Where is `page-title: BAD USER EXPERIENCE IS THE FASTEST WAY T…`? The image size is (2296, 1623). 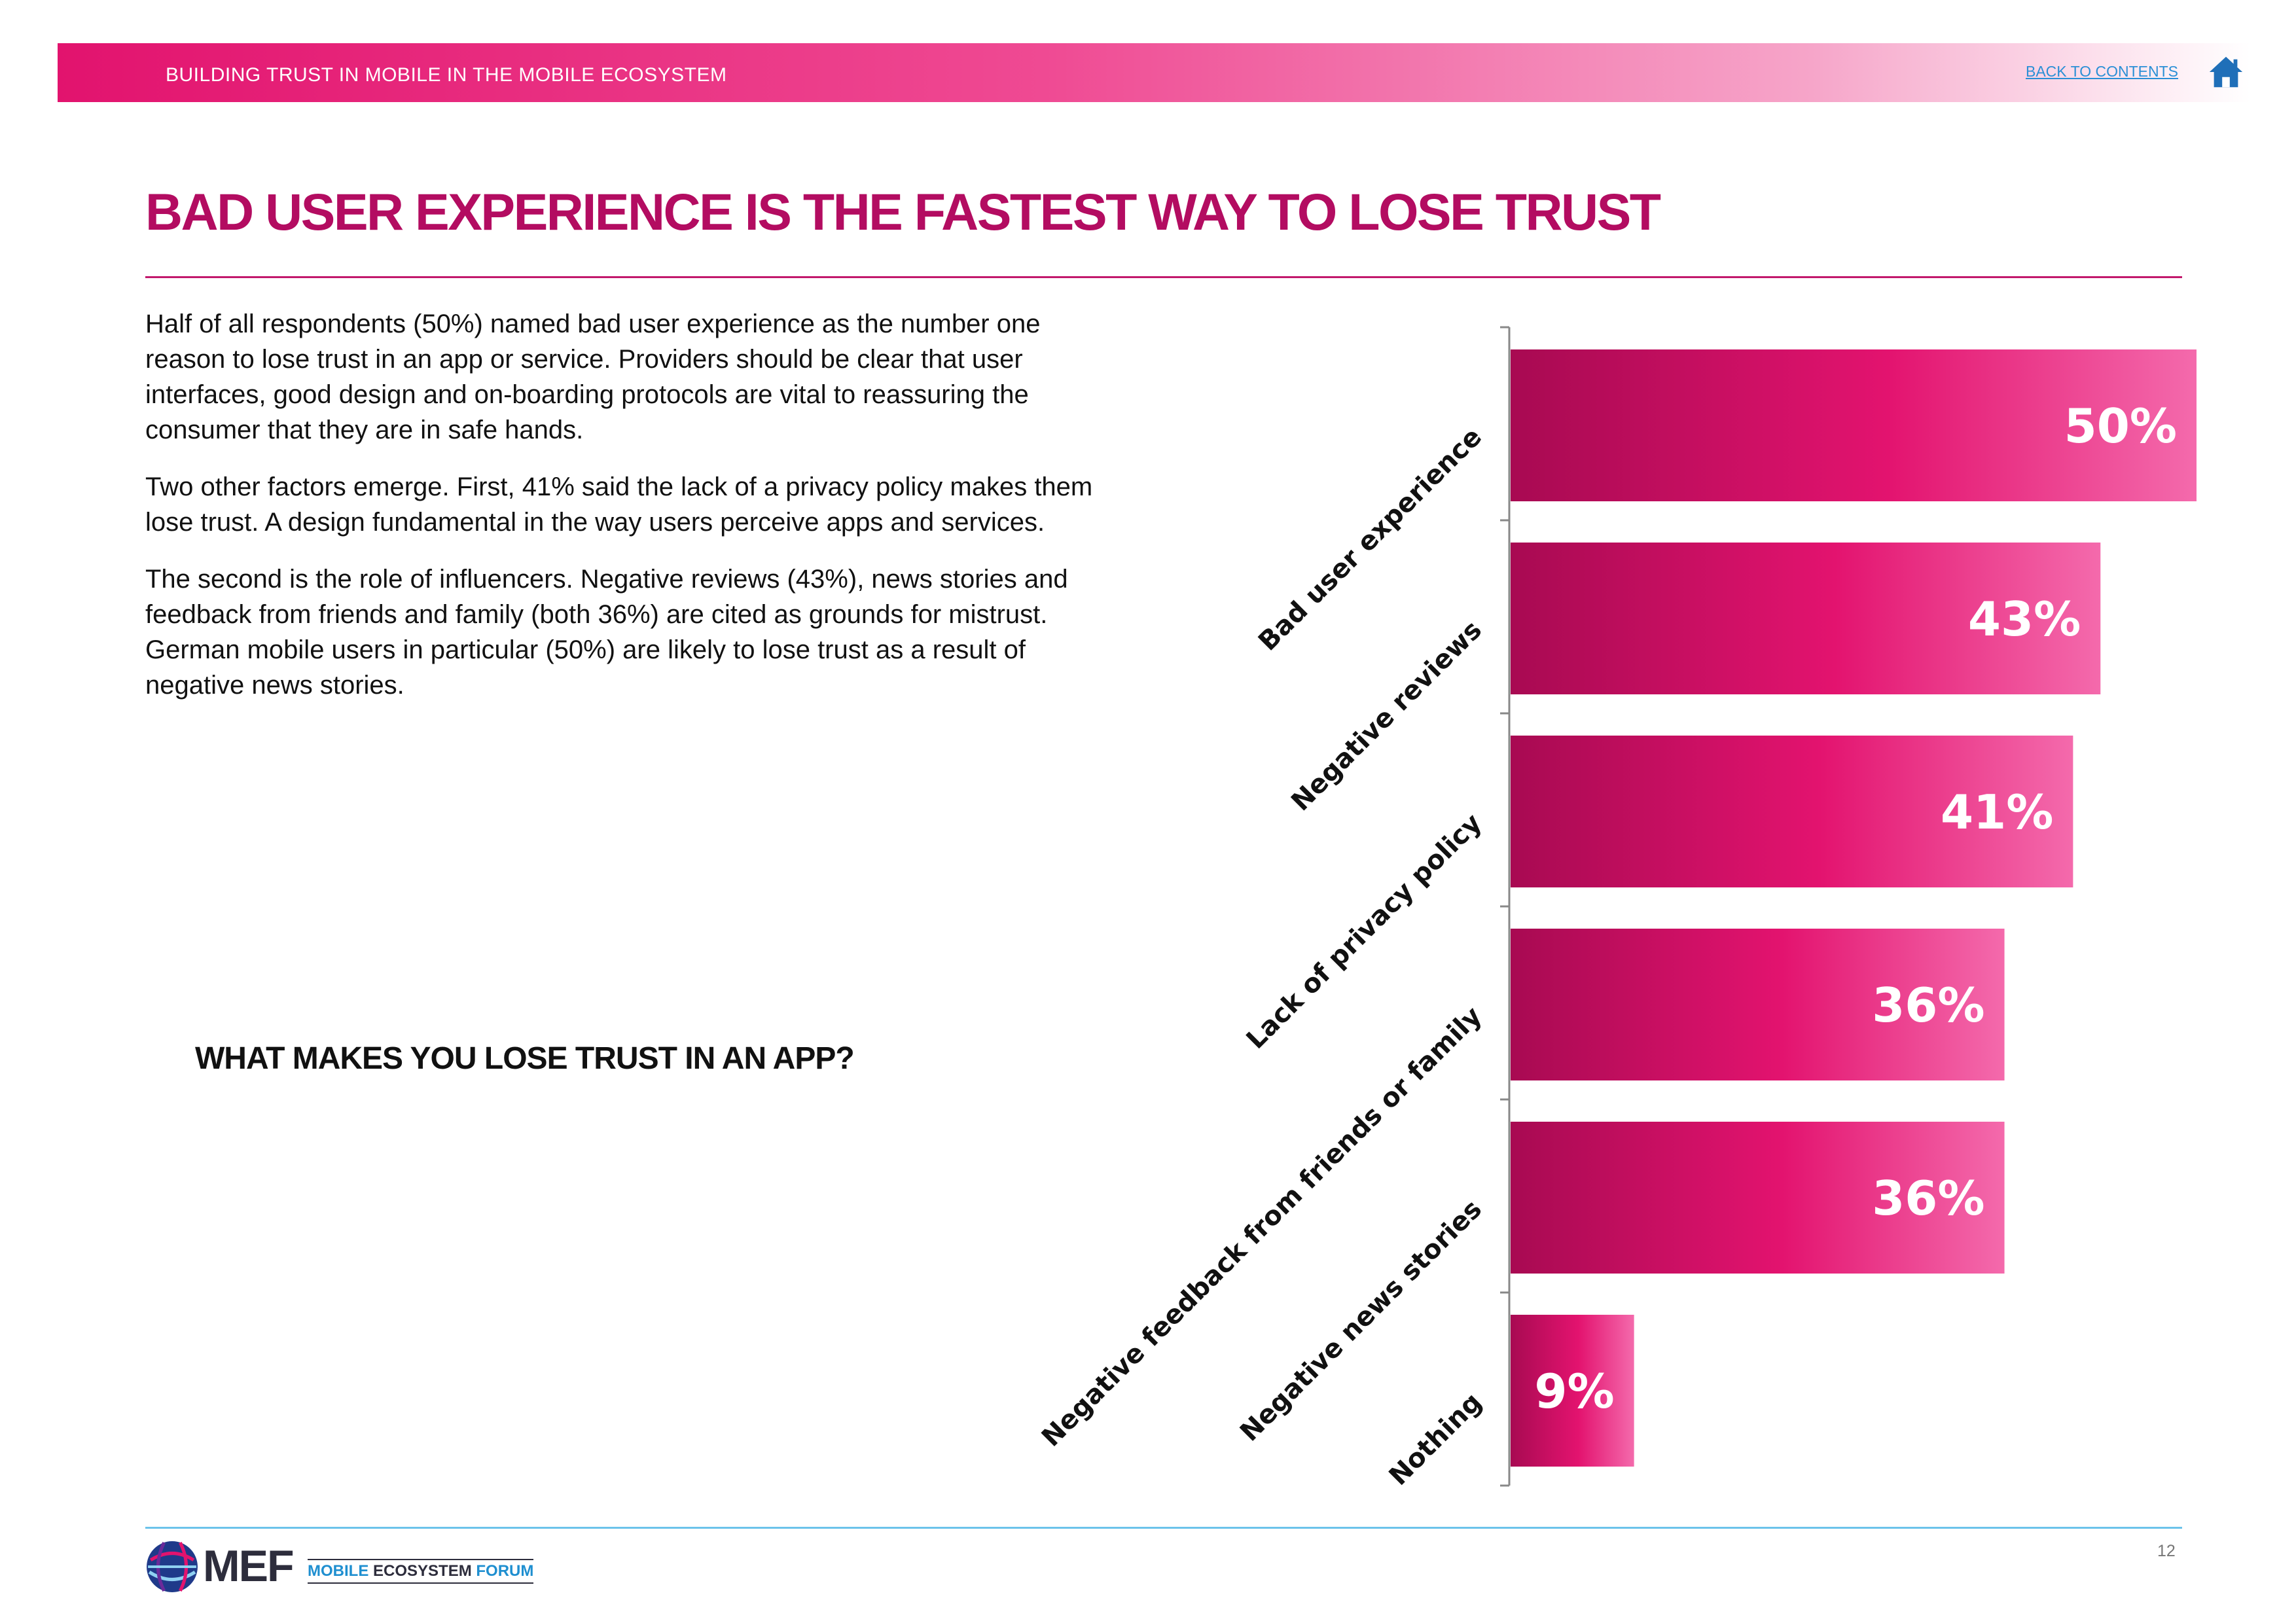
page-title: BAD USER EXPERIENCE IS THE FASTEST WAY T… is located at coordinates (903, 212).